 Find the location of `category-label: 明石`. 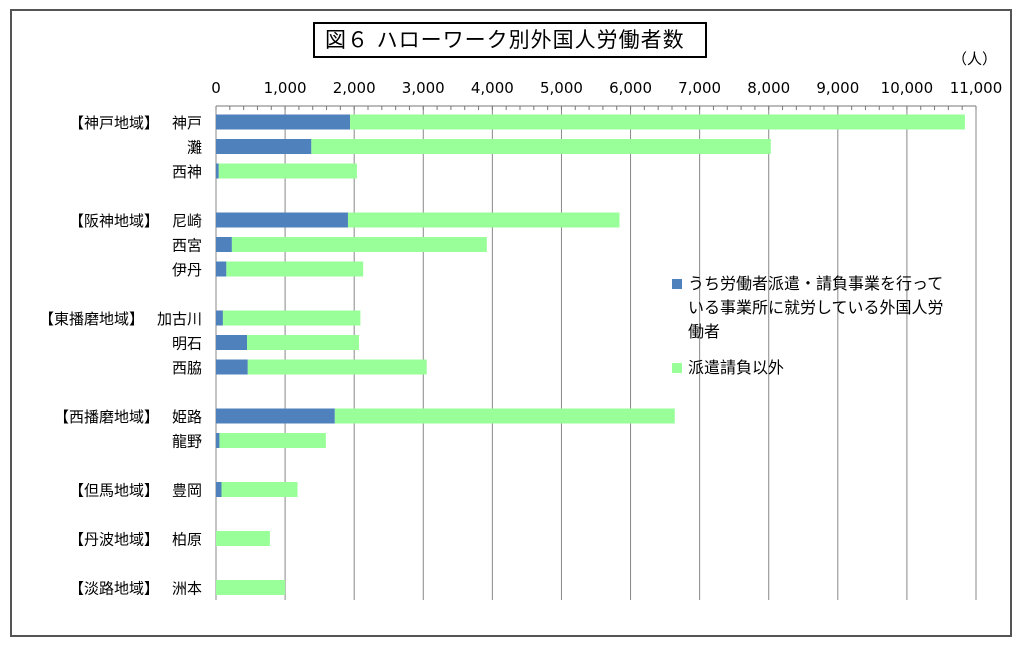

category-label: 明石 is located at coordinates (187, 344).